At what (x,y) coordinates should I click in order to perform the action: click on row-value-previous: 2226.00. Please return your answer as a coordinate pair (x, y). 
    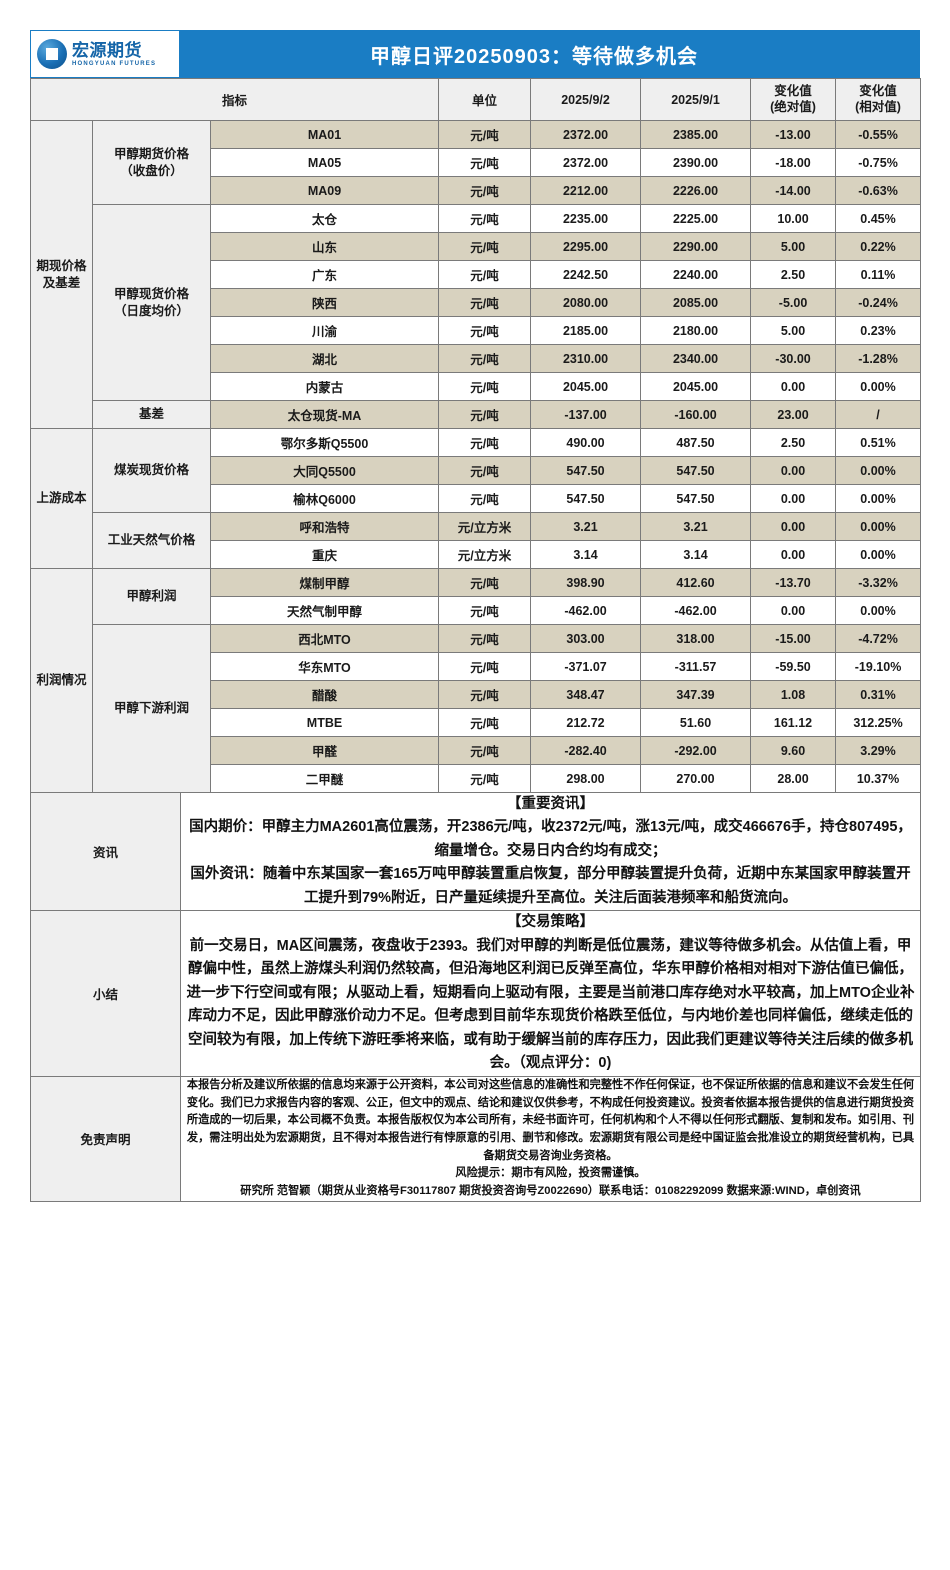
    Looking at the image, I should click on (696, 190).